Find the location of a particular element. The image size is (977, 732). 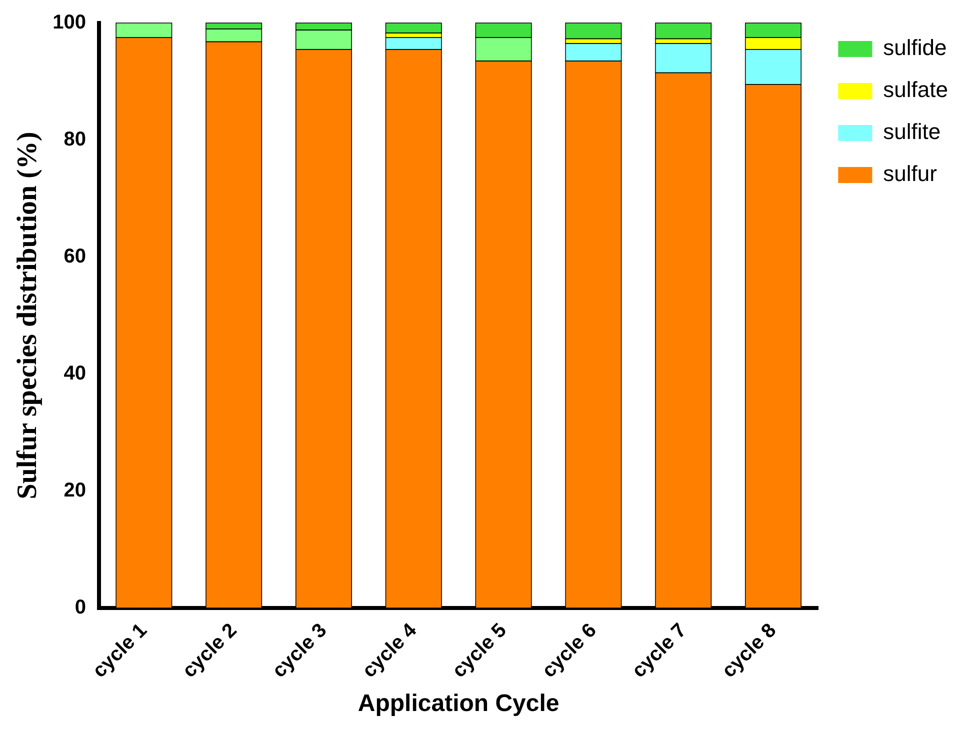

x-axis-title: Application Cycle is located at coordinates (459, 704).